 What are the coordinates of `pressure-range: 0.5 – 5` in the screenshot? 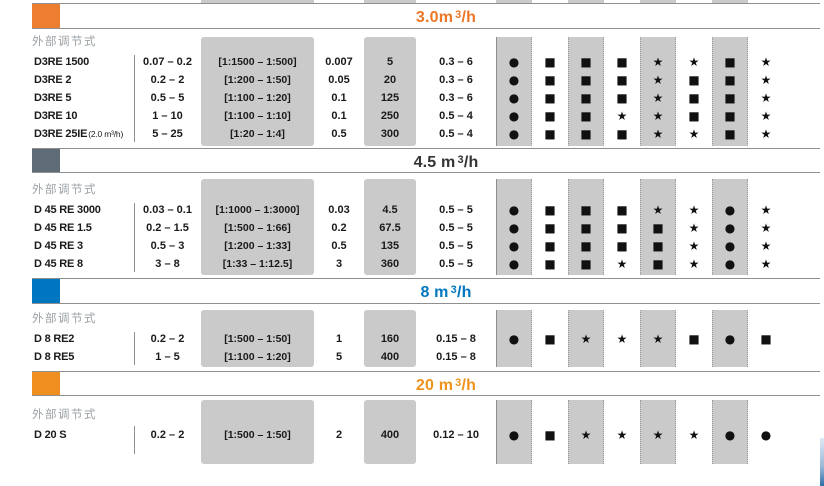 It's located at (456, 210).